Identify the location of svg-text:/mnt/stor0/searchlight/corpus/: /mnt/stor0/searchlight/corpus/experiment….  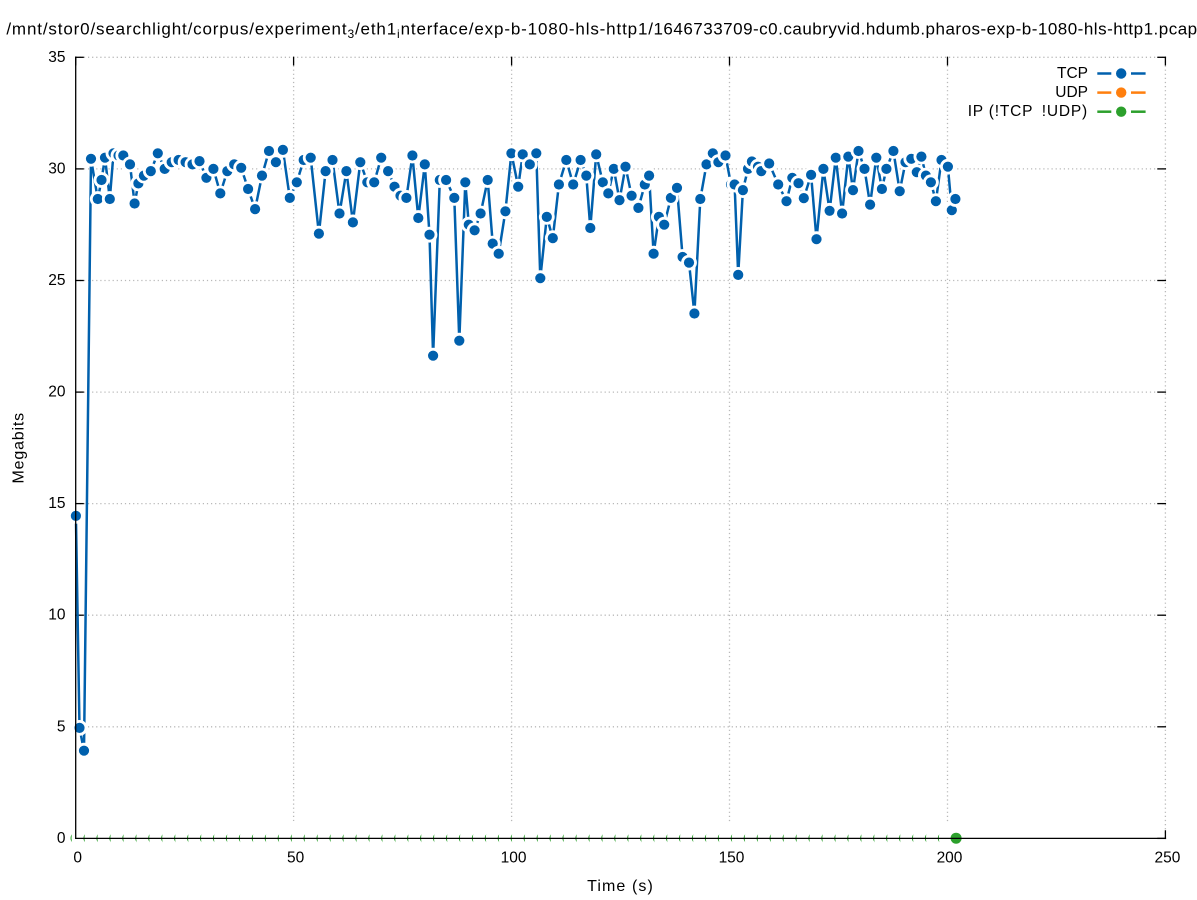
(601, 31).